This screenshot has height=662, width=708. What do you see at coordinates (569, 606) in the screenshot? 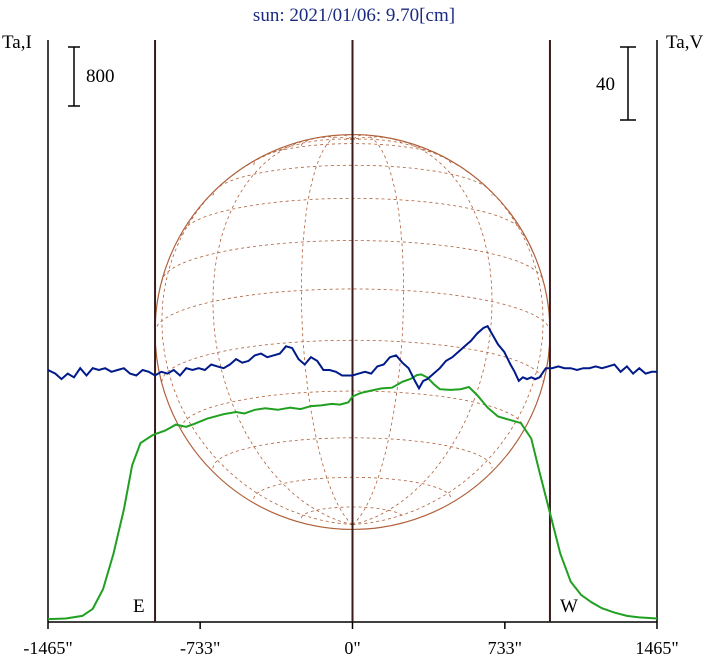
I see `west-label: W` at bounding box center [569, 606].